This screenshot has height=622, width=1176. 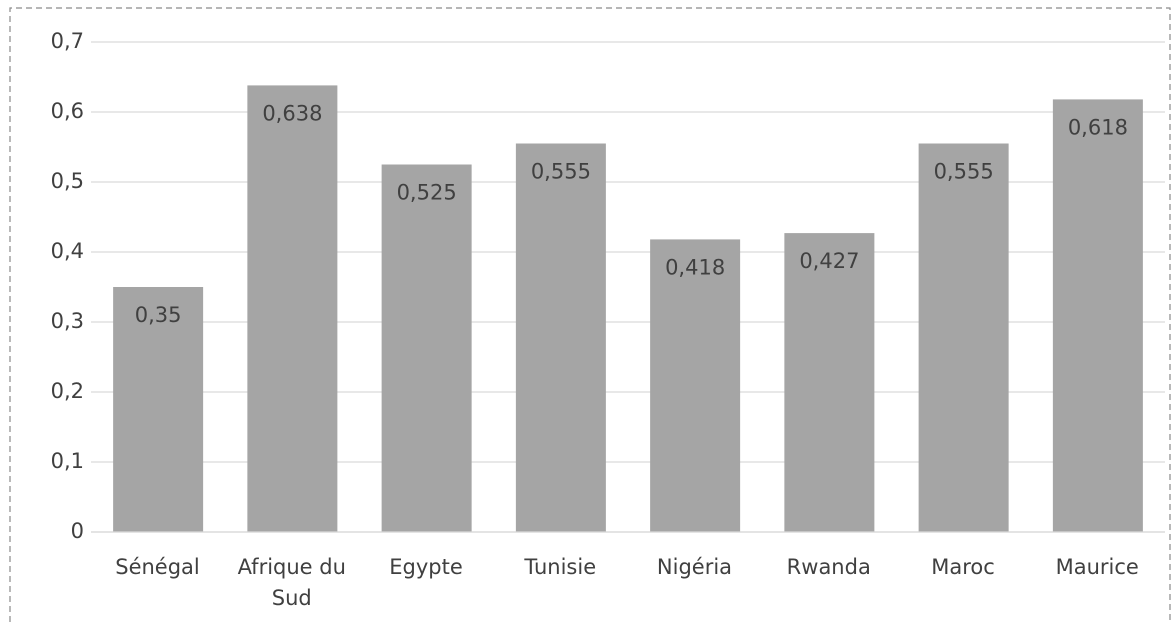 What do you see at coordinates (67, 251) in the screenshot?
I see `y-tick-label: 0,4` at bounding box center [67, 251].